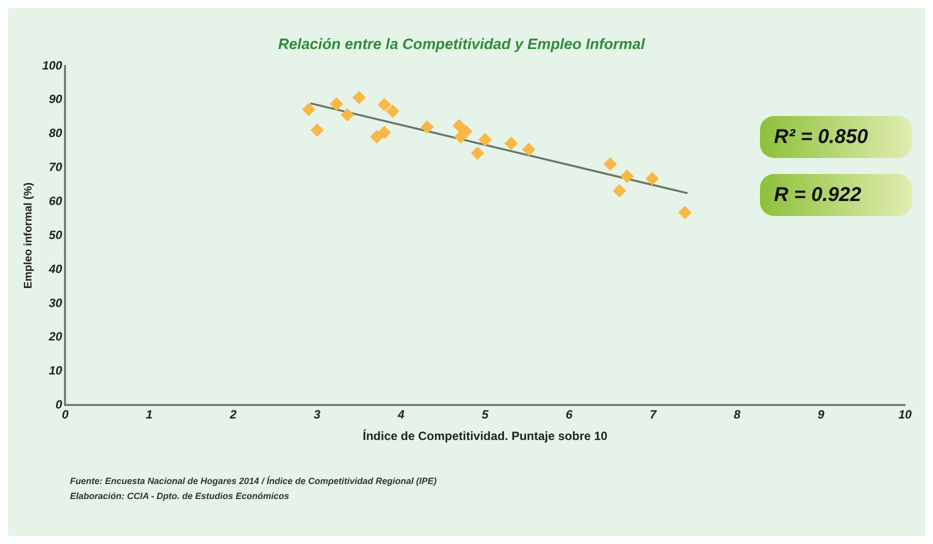  Describe the element at coordinates (818, 195) in the screenshot. I see `annotation: R = 0.922` at that location.